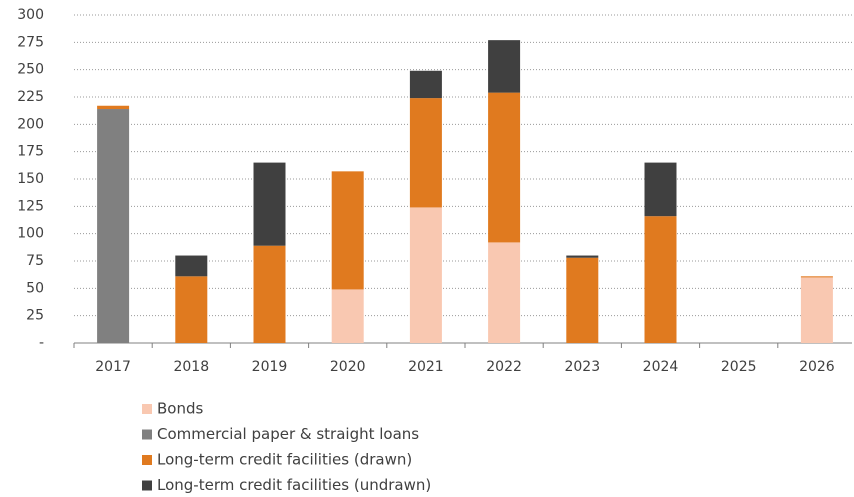  Describe the element at coordinates (504, 367) in the screenshot. I see `x-tick-label: 2022` at that location.